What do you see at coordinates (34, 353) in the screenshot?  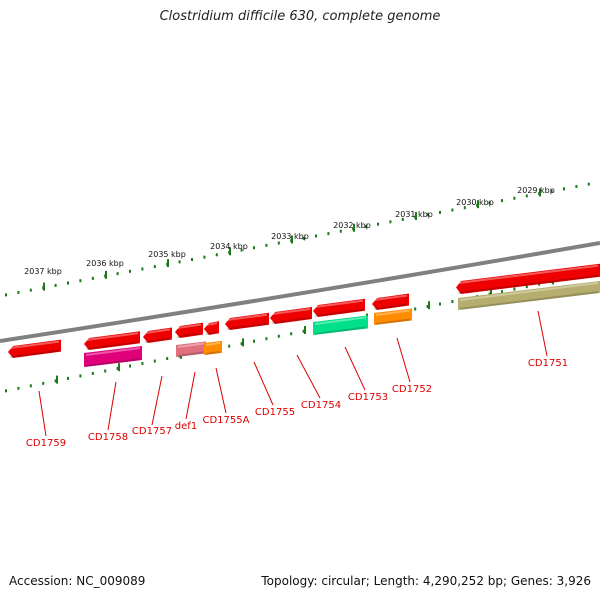 I see `gene-cd1759-shade` at bounding box center [34, 353].